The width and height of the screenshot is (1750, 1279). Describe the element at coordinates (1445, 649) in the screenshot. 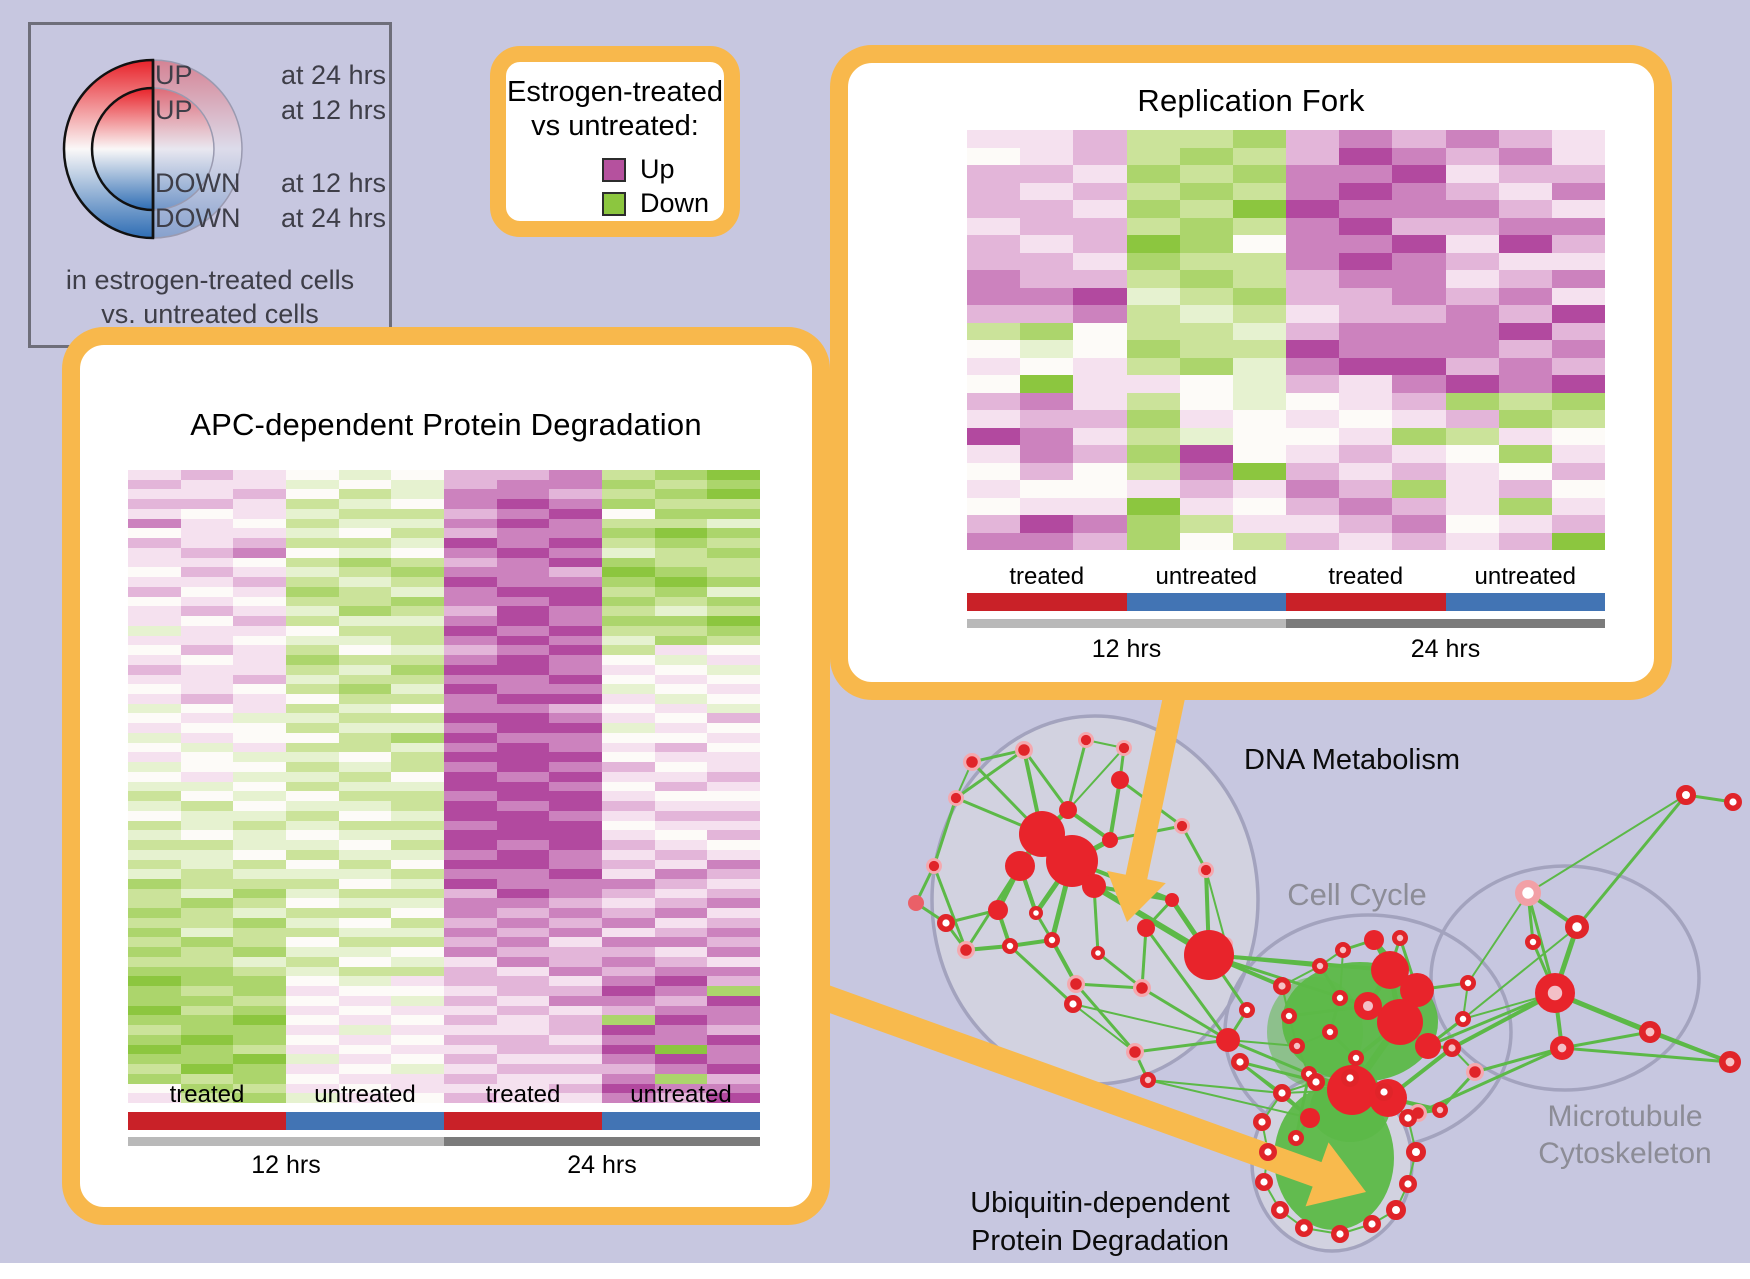

I see `rf-label-24hrs: 24 hrs` at that location.